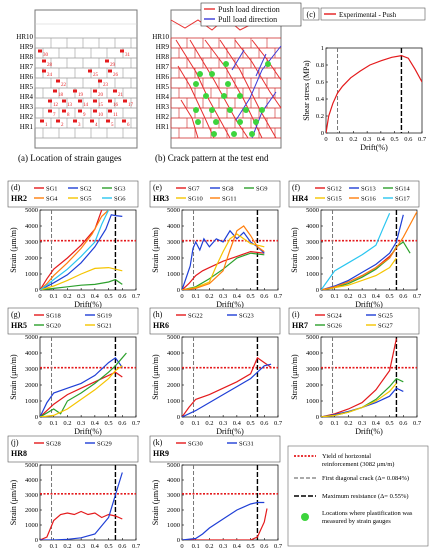  What do you see at coordinates (120, 189) in the screenshot?
I see `legend-label: SG3` at bounding box center [120, 189].